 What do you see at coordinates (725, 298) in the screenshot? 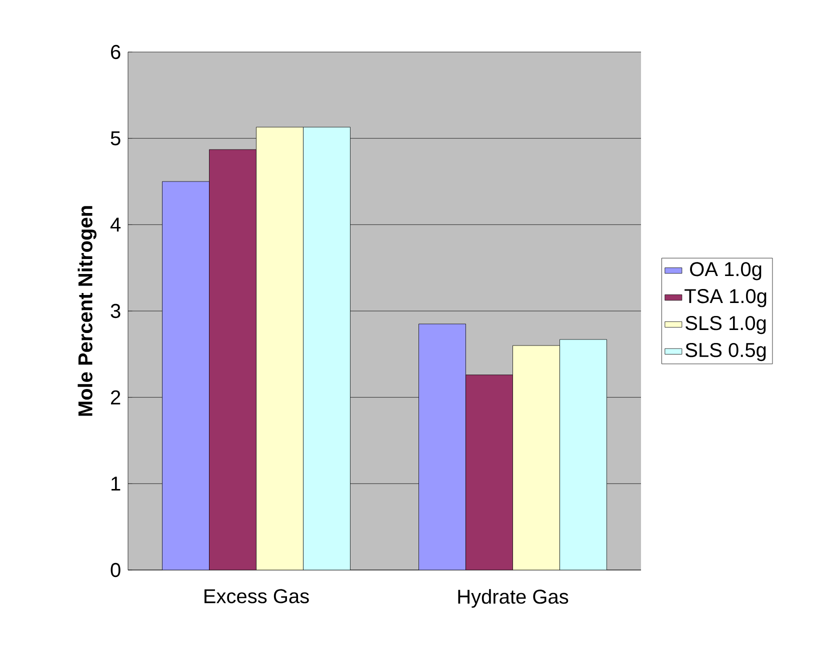
I see `legend-label: TSA 1.0g` at bounding box center [725, 298].